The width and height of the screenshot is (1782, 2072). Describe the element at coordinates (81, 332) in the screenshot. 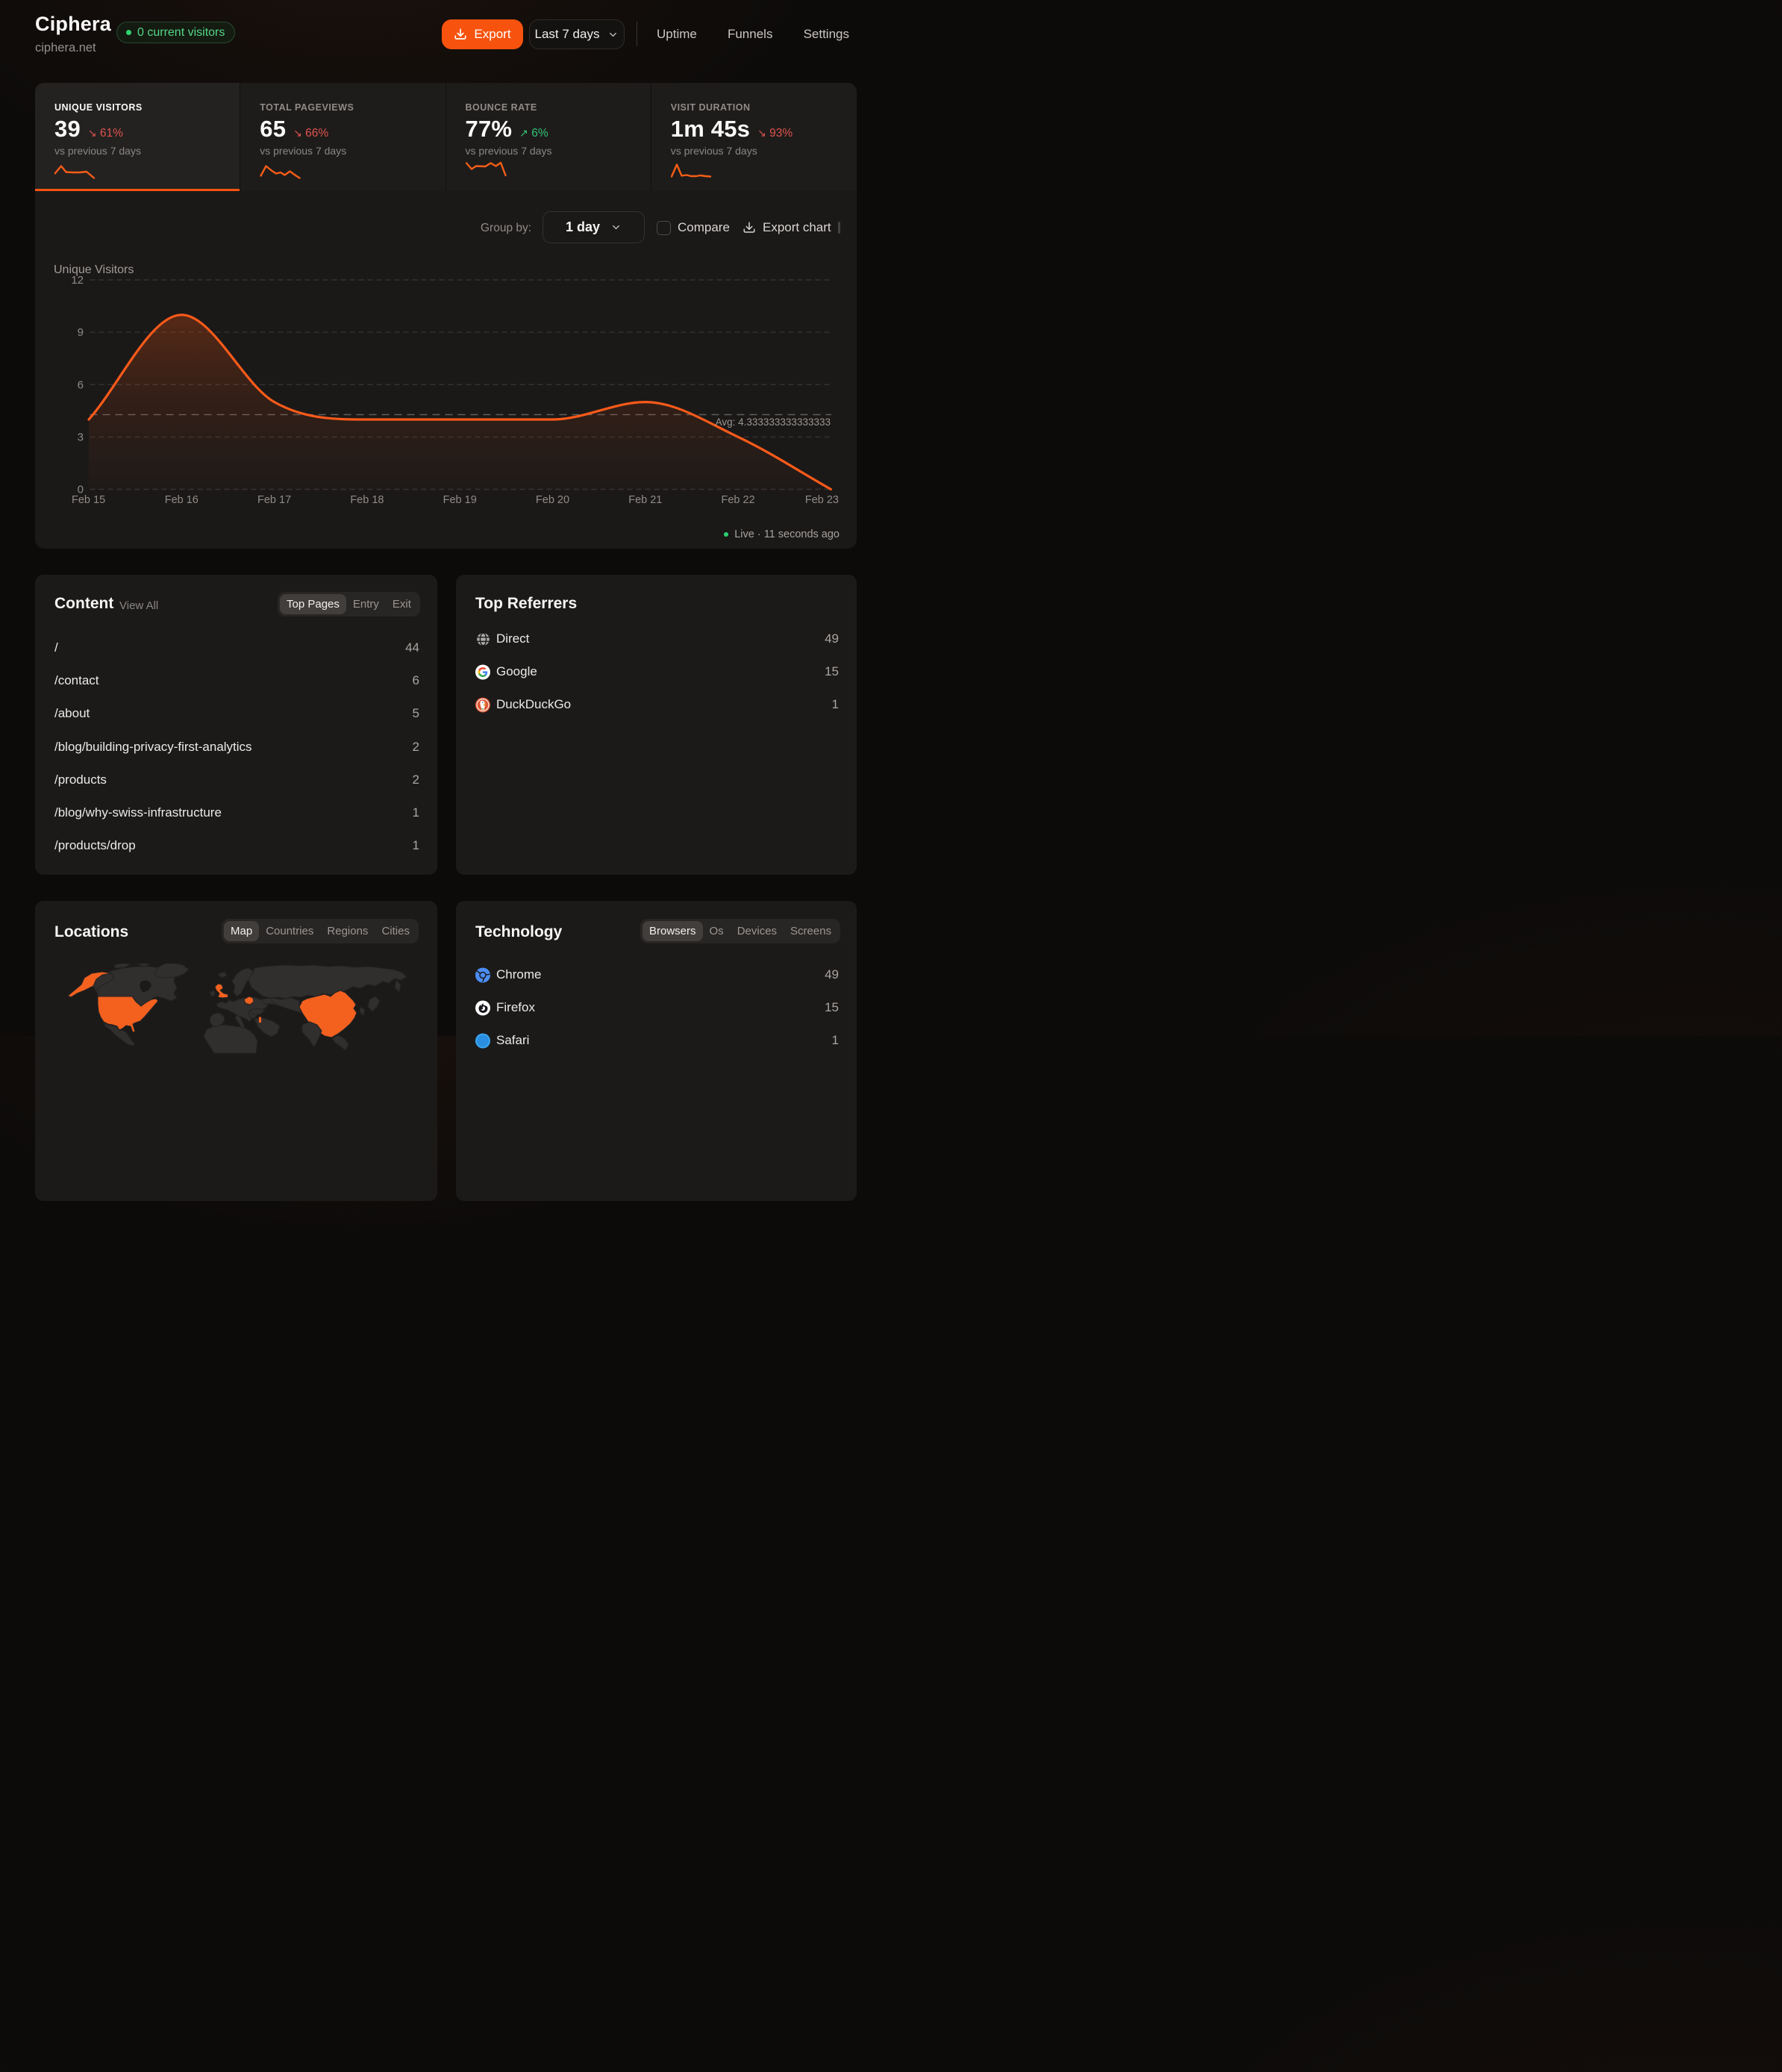

I see `svg-text: 9` at that location.